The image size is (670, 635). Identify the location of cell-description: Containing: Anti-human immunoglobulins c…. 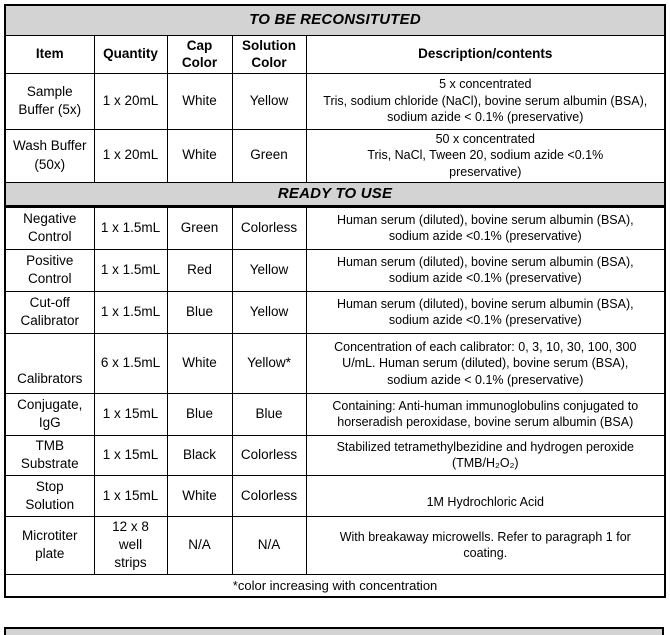
(485, 414).